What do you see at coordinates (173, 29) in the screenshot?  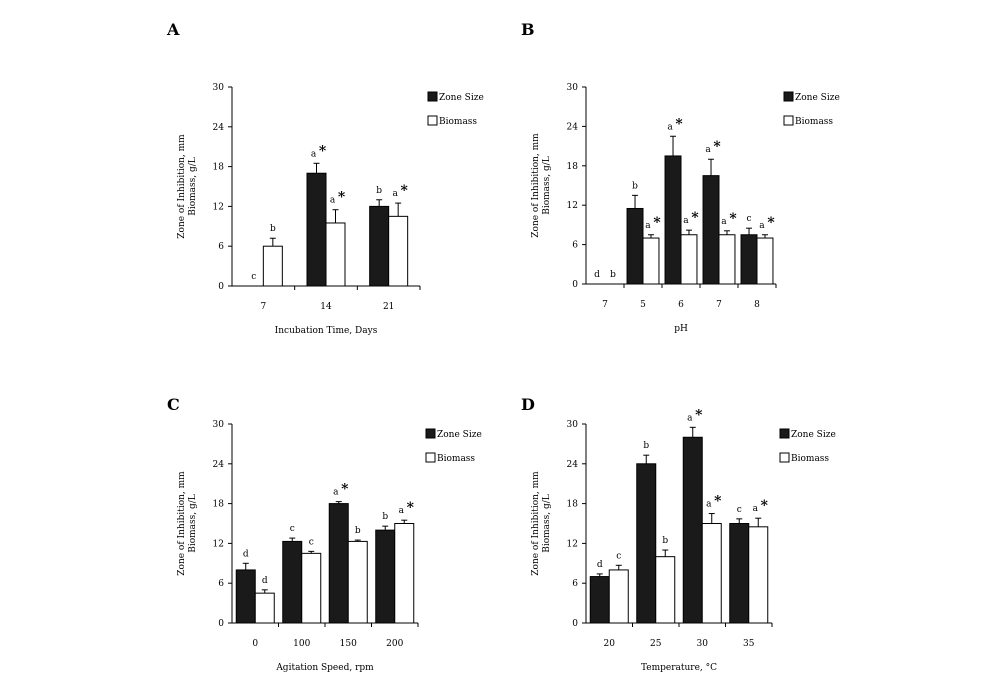 I see `panel-letter-a: A` at bounding box center [173, 29].